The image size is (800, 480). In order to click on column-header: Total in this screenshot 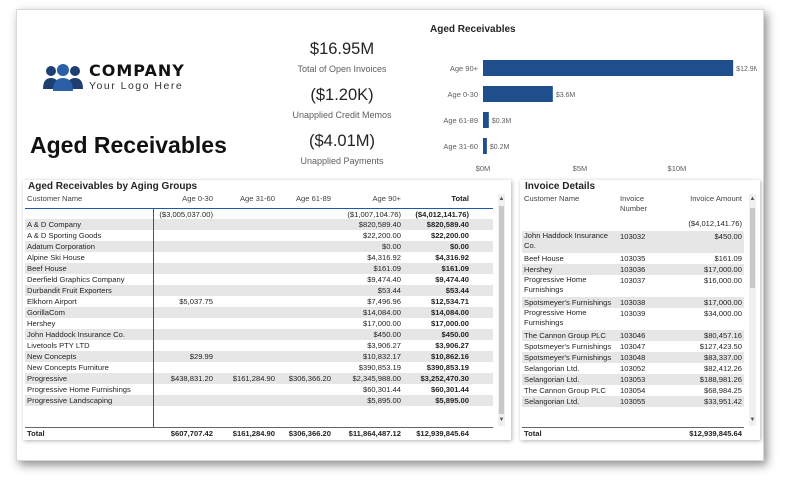, I will do `click(460, 198)`.